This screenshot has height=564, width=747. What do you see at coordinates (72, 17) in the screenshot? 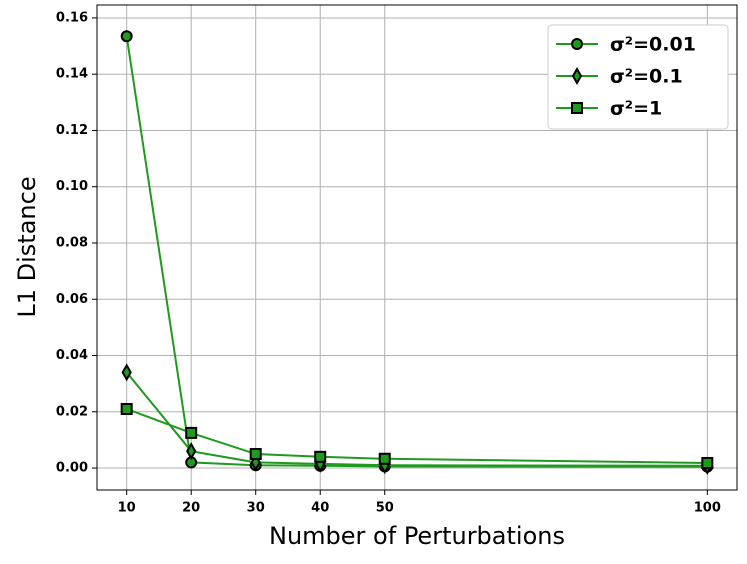
I see `y-tick-label: 0.16` at bounding box center [72, 17].